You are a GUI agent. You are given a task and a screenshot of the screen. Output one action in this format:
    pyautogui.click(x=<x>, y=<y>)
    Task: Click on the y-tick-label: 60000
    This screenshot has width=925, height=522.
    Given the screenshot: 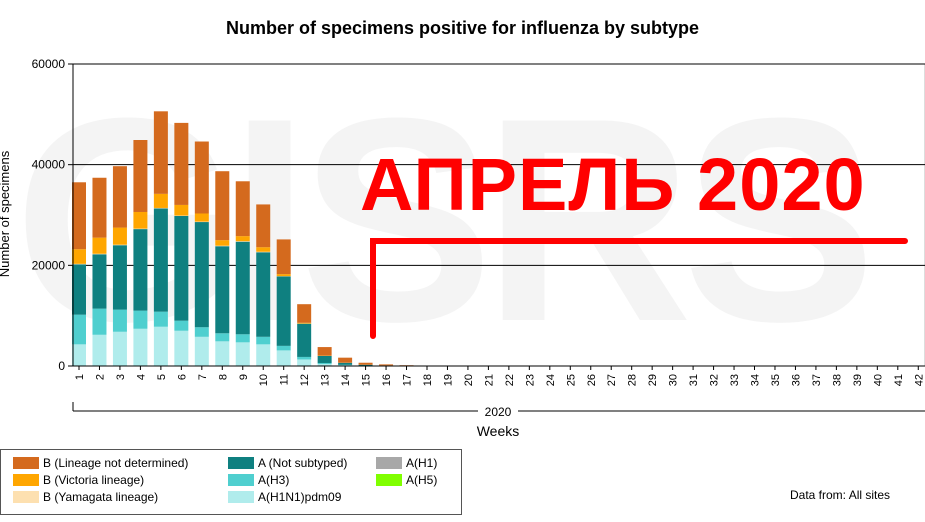 What is the action you would take?
    pyautogui.click(x=49, y=64)
    